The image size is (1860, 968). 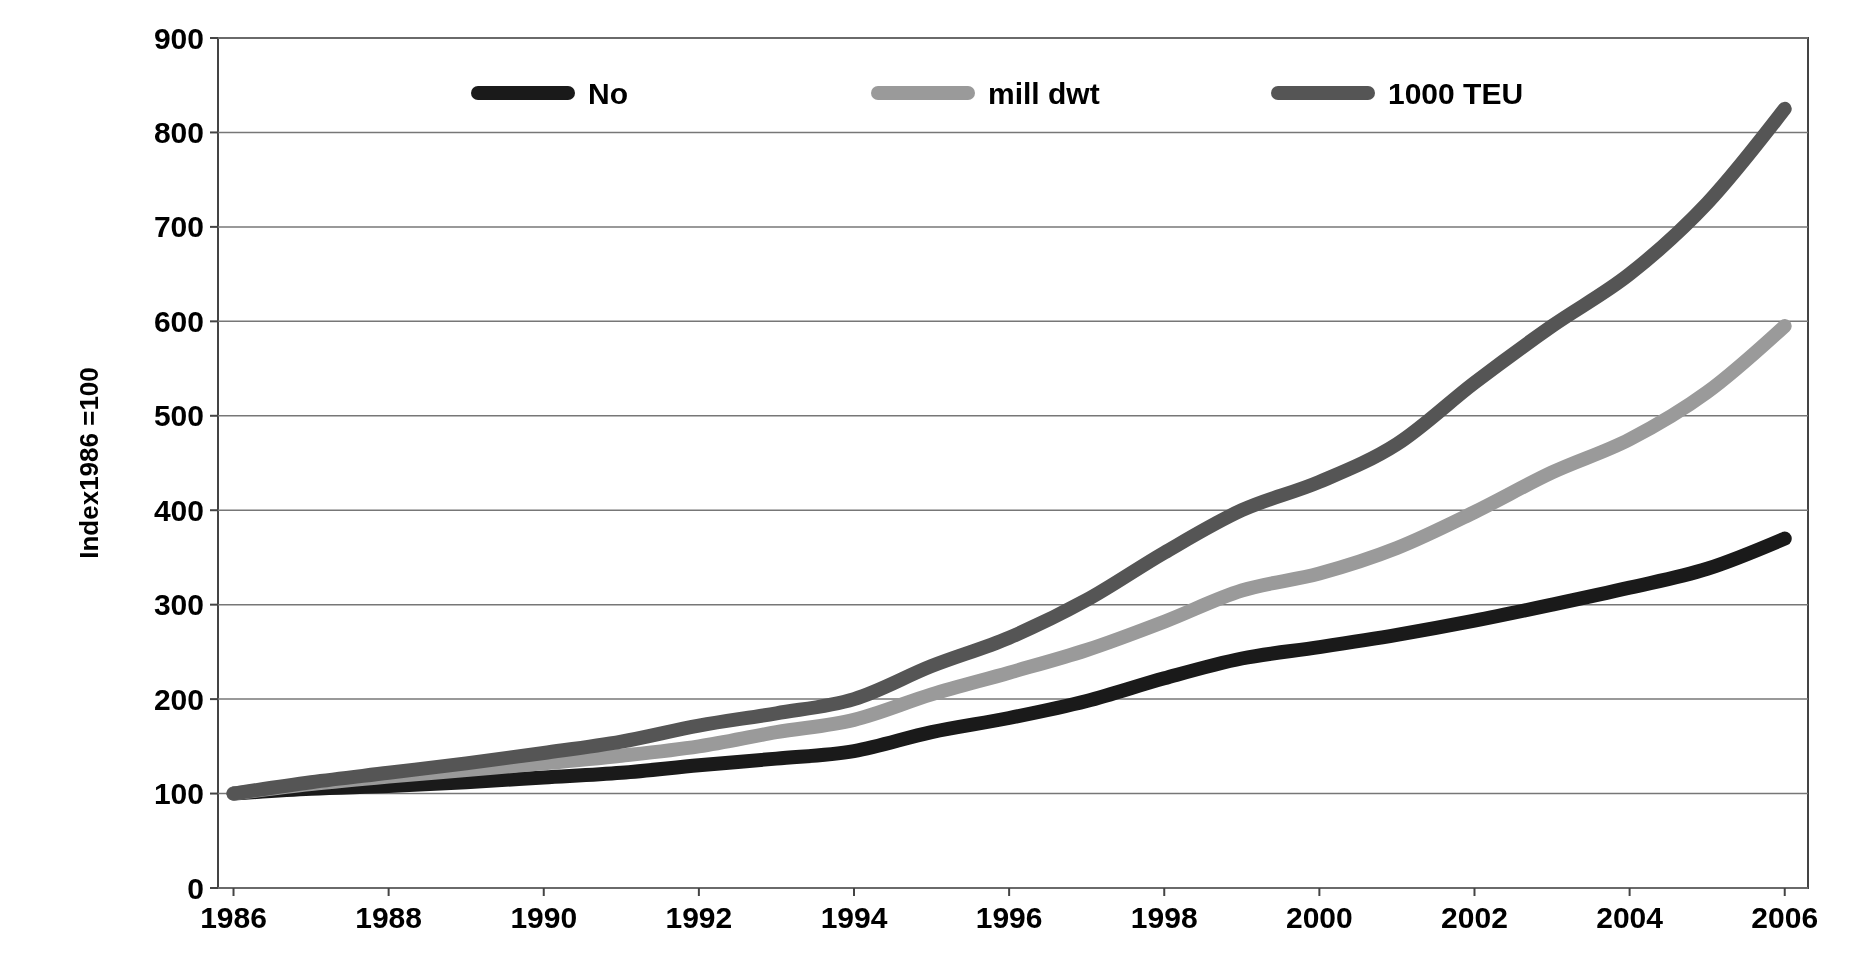 What do you see at coordinates (1164, 917) in the screenshot?
I see `x-tick-label: 1998` at bounding box center [1164, 917].